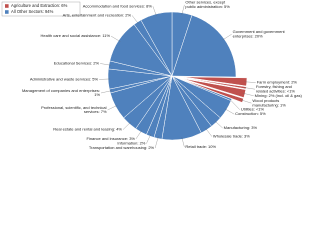  Describe the element at coordinates (39, 5) in the screenshot. I see `legend-label: Agriculture and Extraction: 6%` at that location.